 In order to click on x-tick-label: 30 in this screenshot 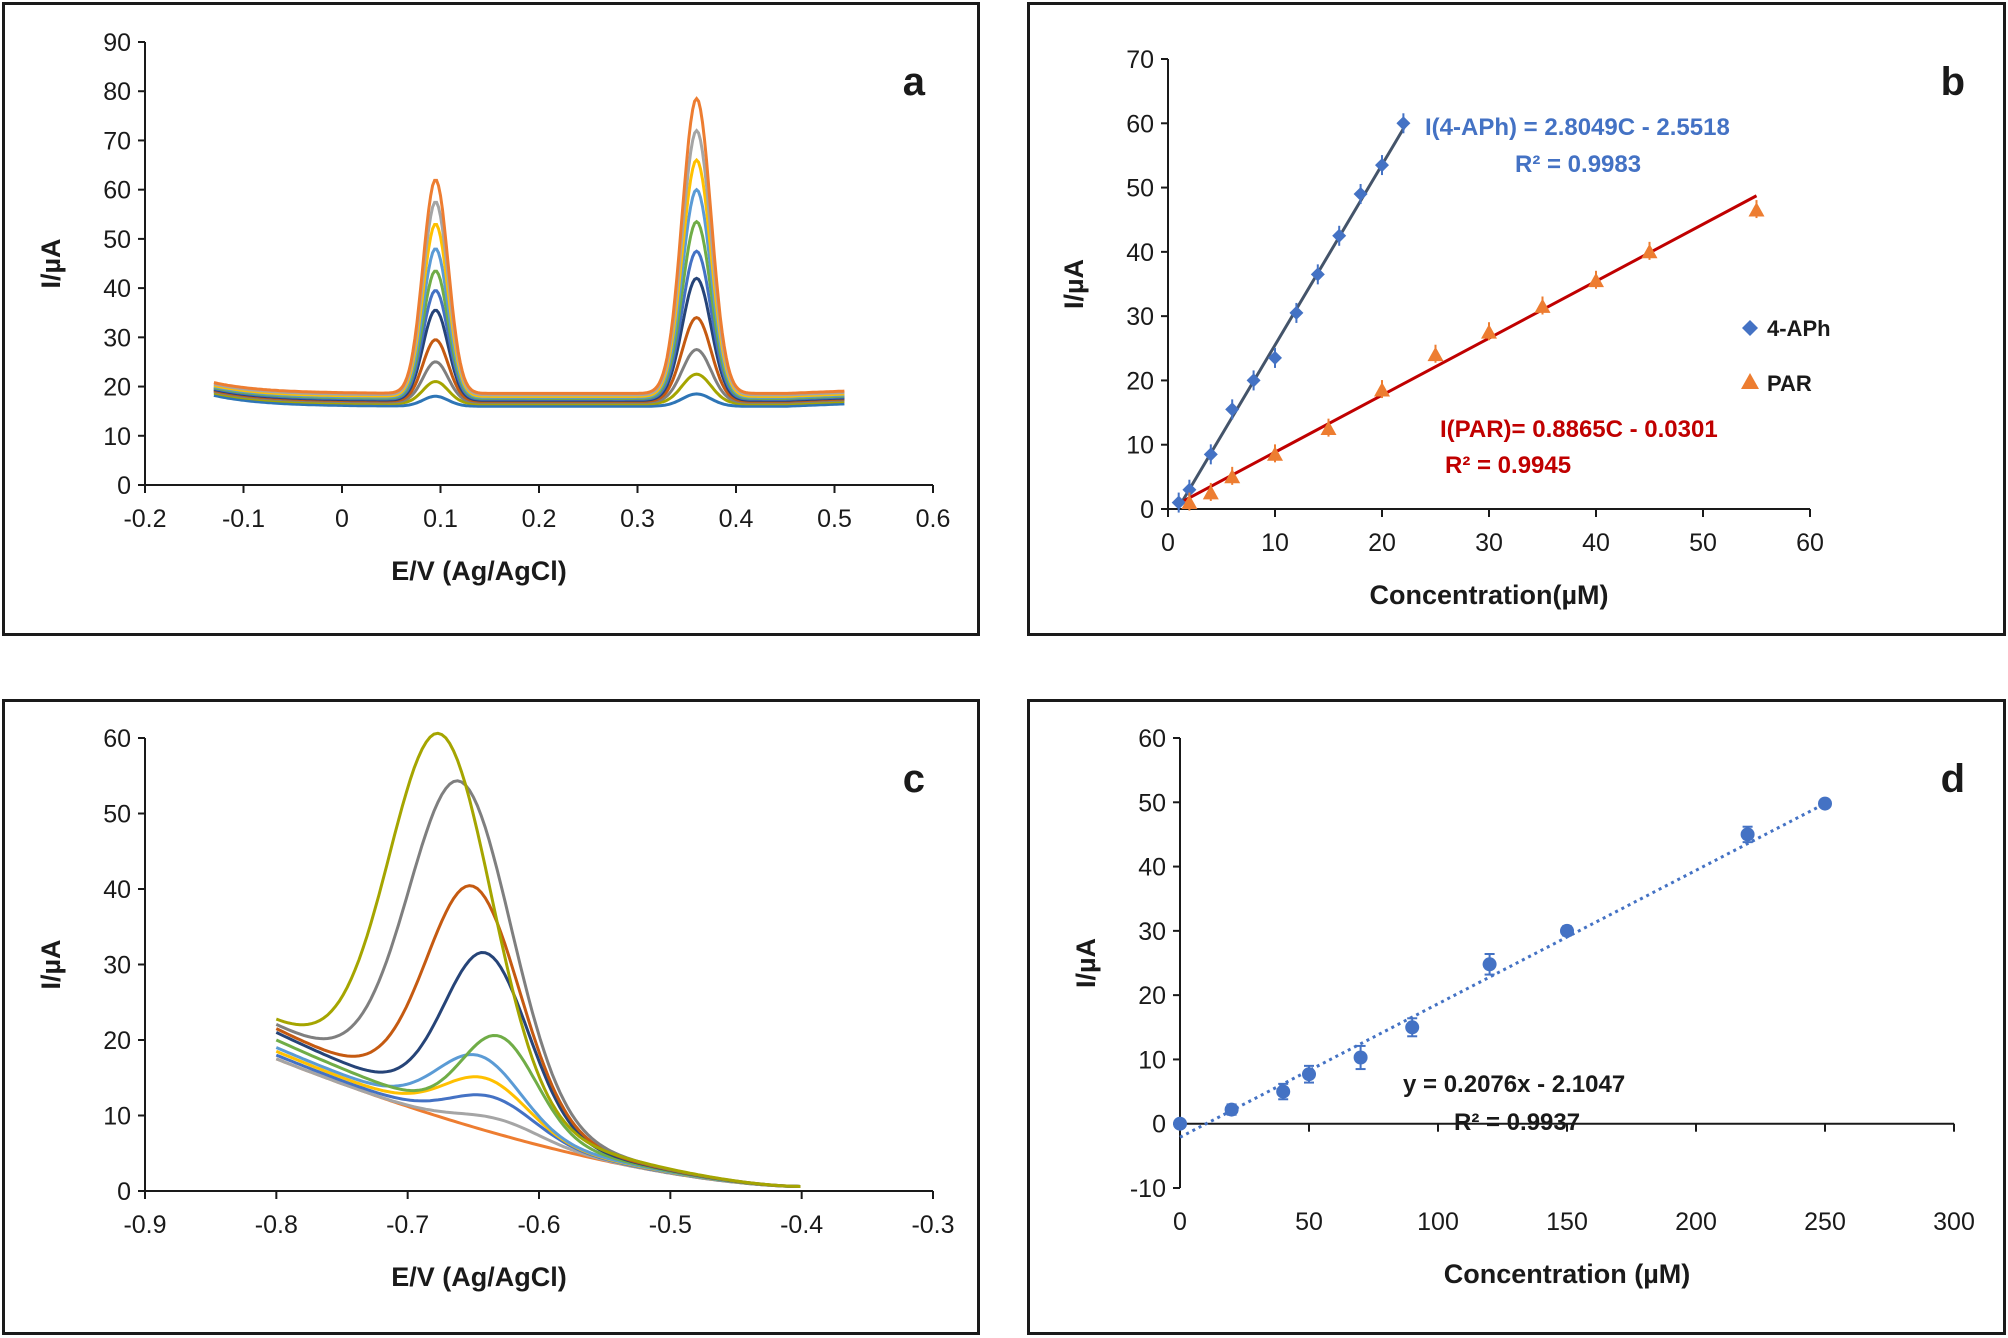, I will do `click(1489, 543)`.